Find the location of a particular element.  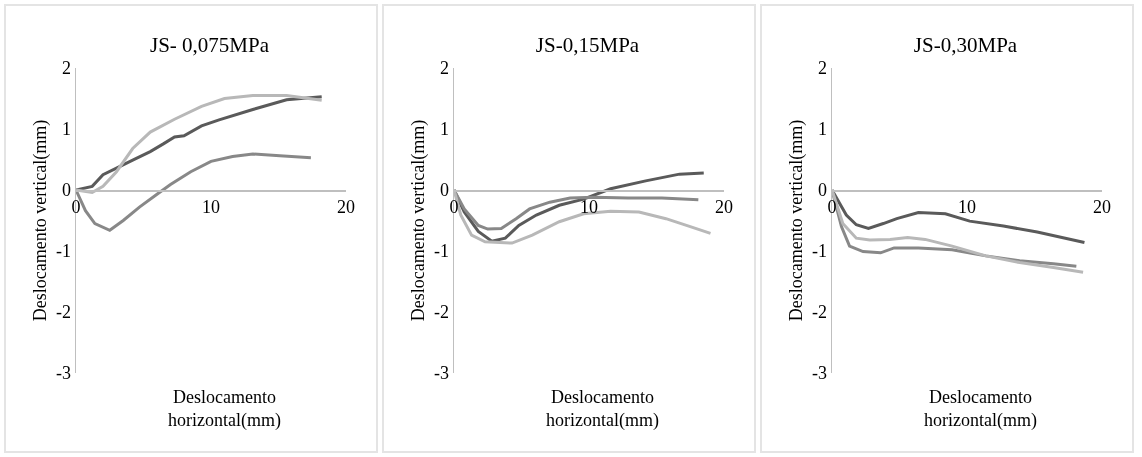

chart-title: JS- 0,075MPa is located at coordinates (209, 44).